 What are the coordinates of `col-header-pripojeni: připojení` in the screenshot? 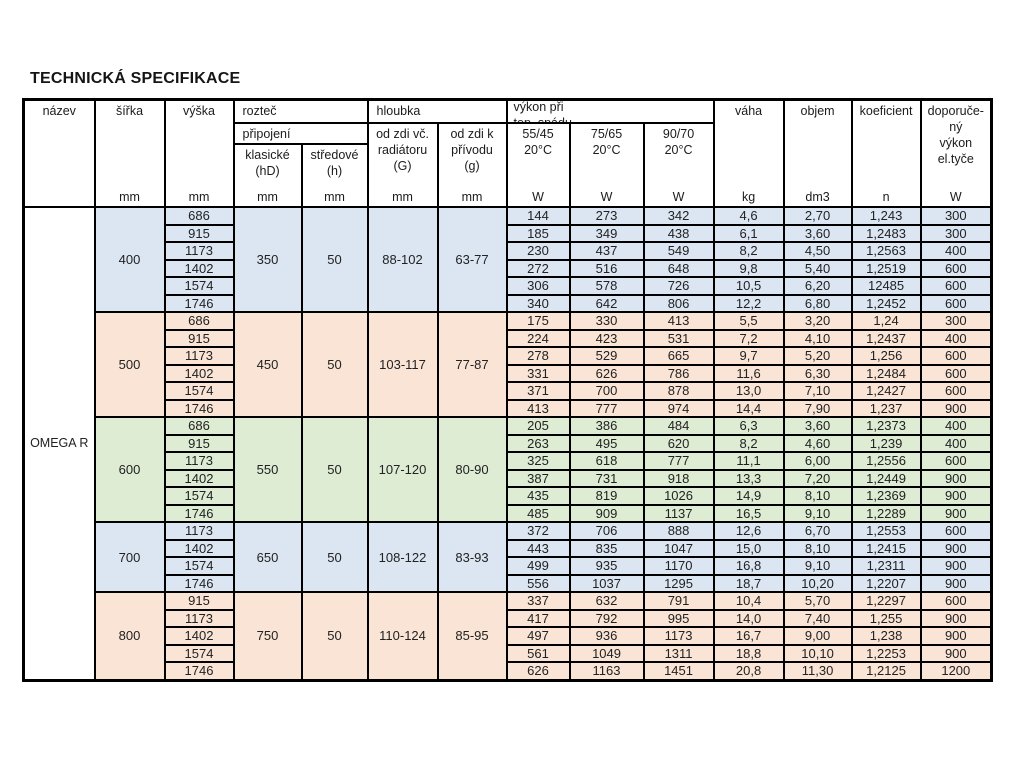 It's located at (300, 133).